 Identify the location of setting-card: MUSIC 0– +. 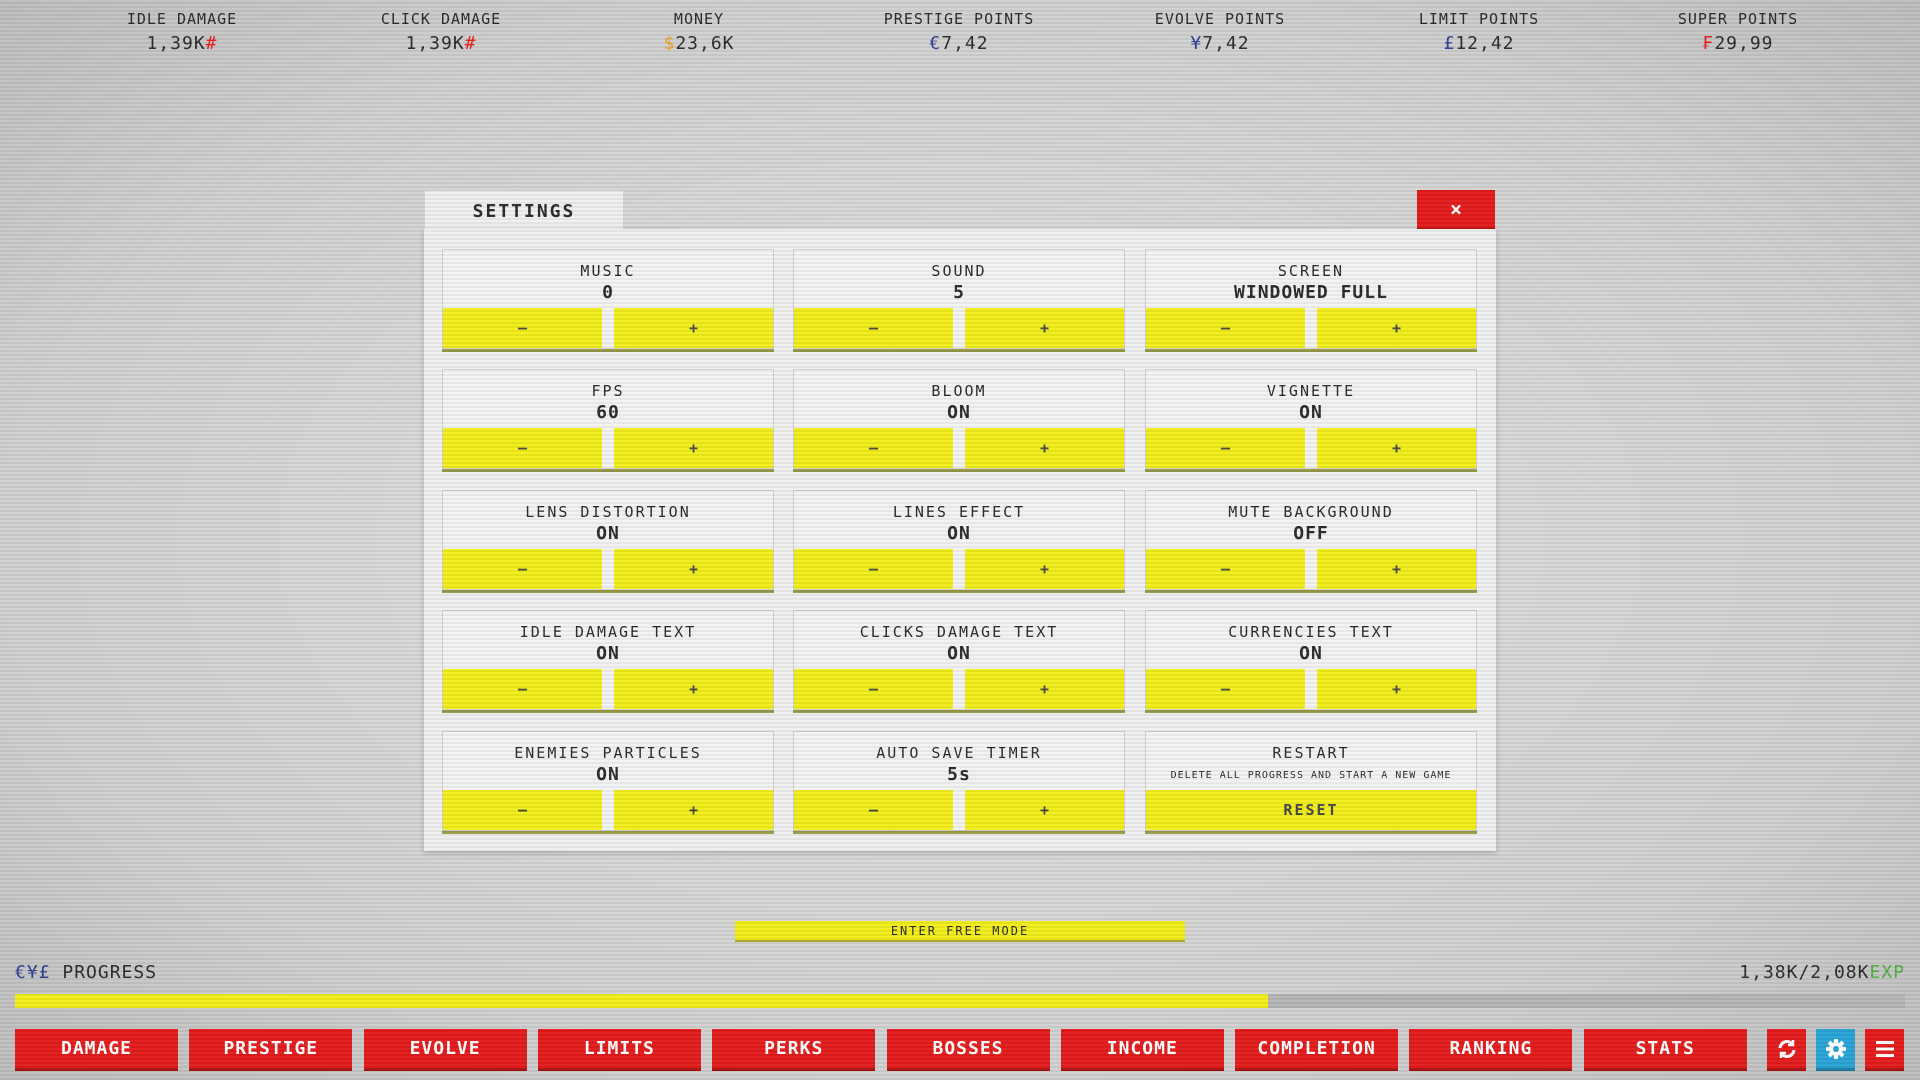
(608, 299).